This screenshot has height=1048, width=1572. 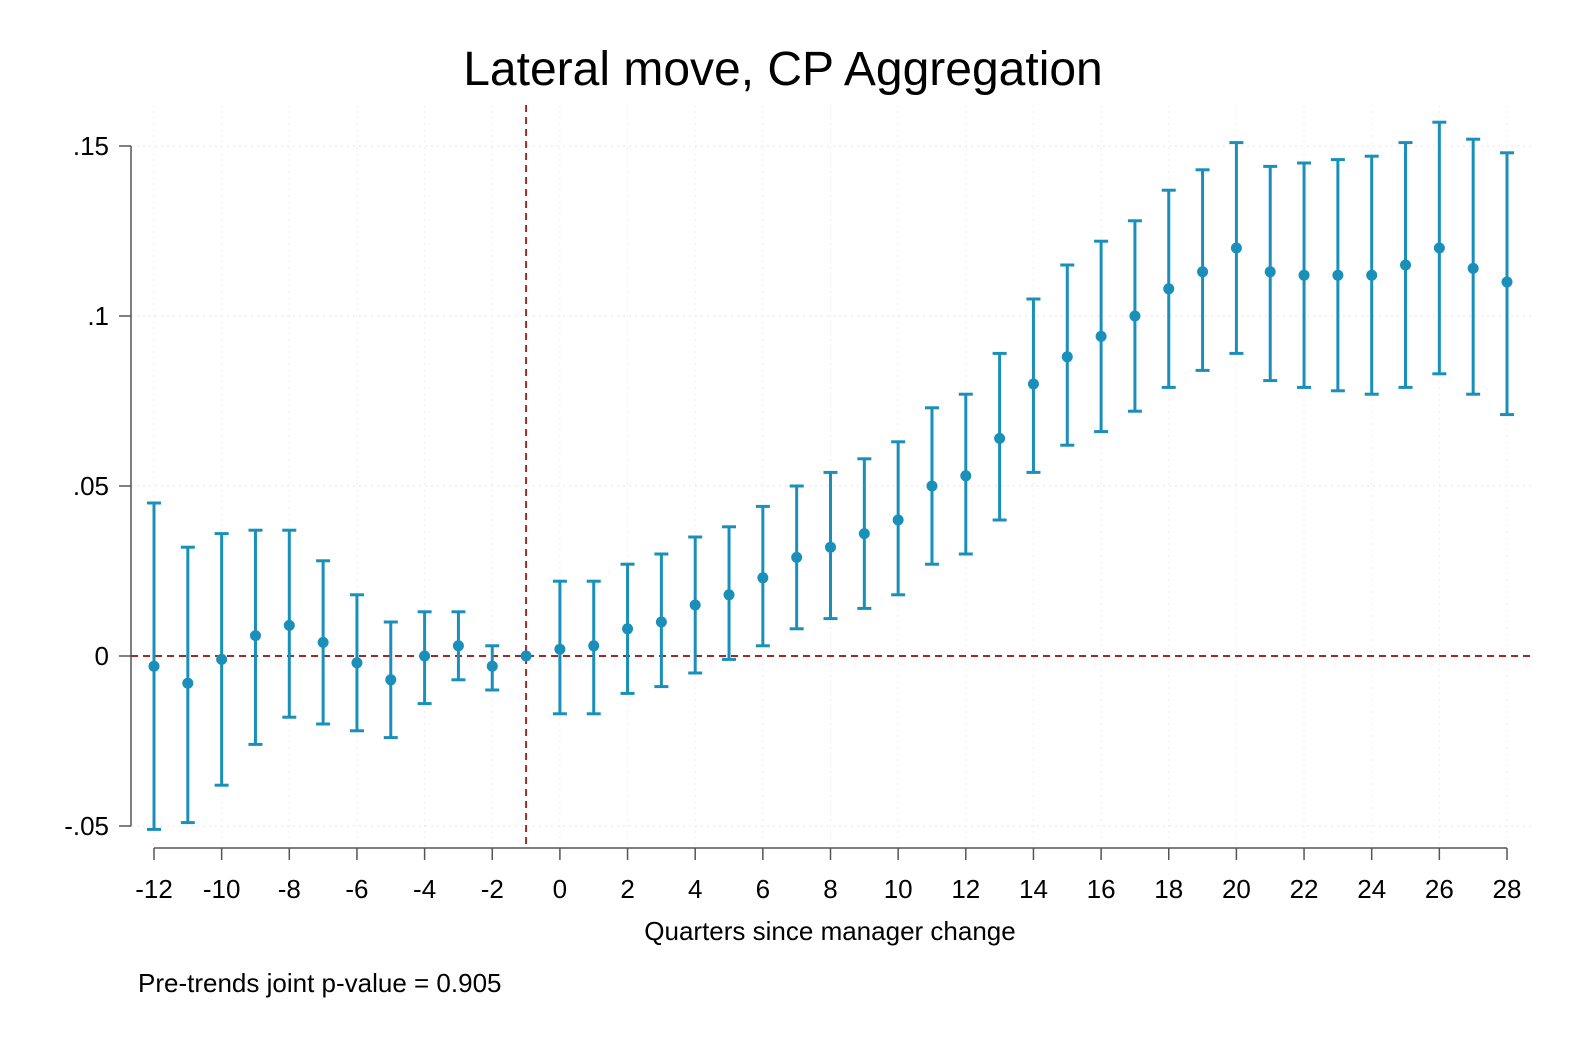 What do you see at coordinates (1168, 889) in the screenshot?
I see `x-tick-label: 18` at bounding box center [1168, 889].